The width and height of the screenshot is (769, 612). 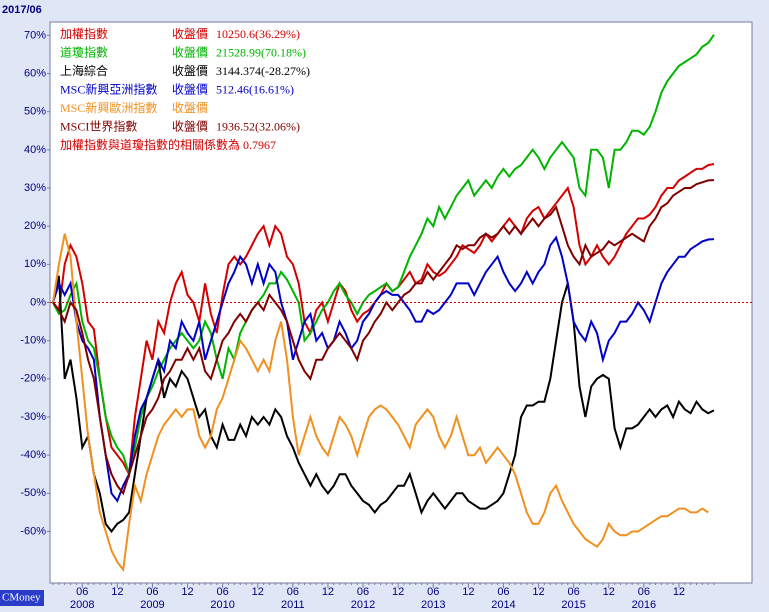 I want to click on date-label: 2017/06, so click(x=22, y=10).